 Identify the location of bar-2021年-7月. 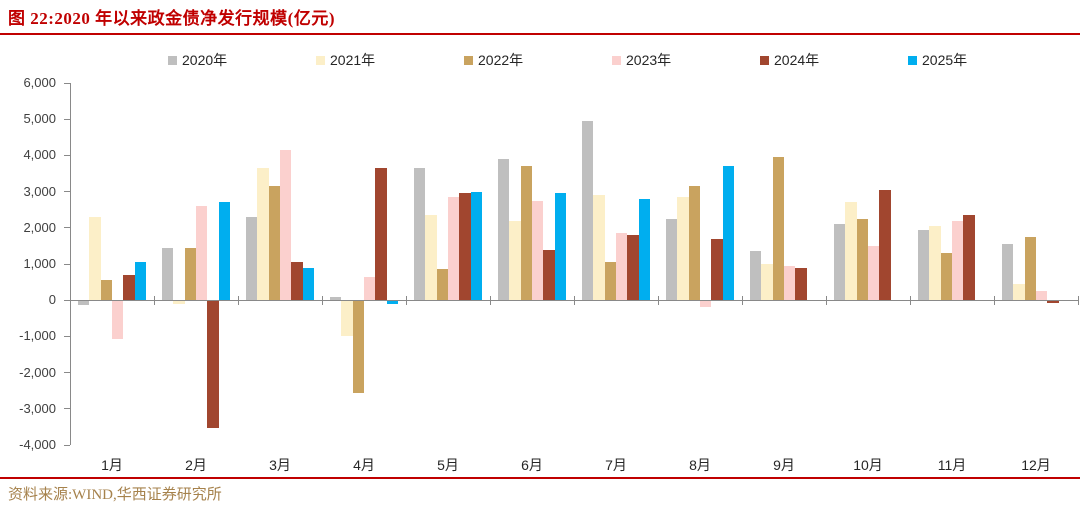
(599, 248).